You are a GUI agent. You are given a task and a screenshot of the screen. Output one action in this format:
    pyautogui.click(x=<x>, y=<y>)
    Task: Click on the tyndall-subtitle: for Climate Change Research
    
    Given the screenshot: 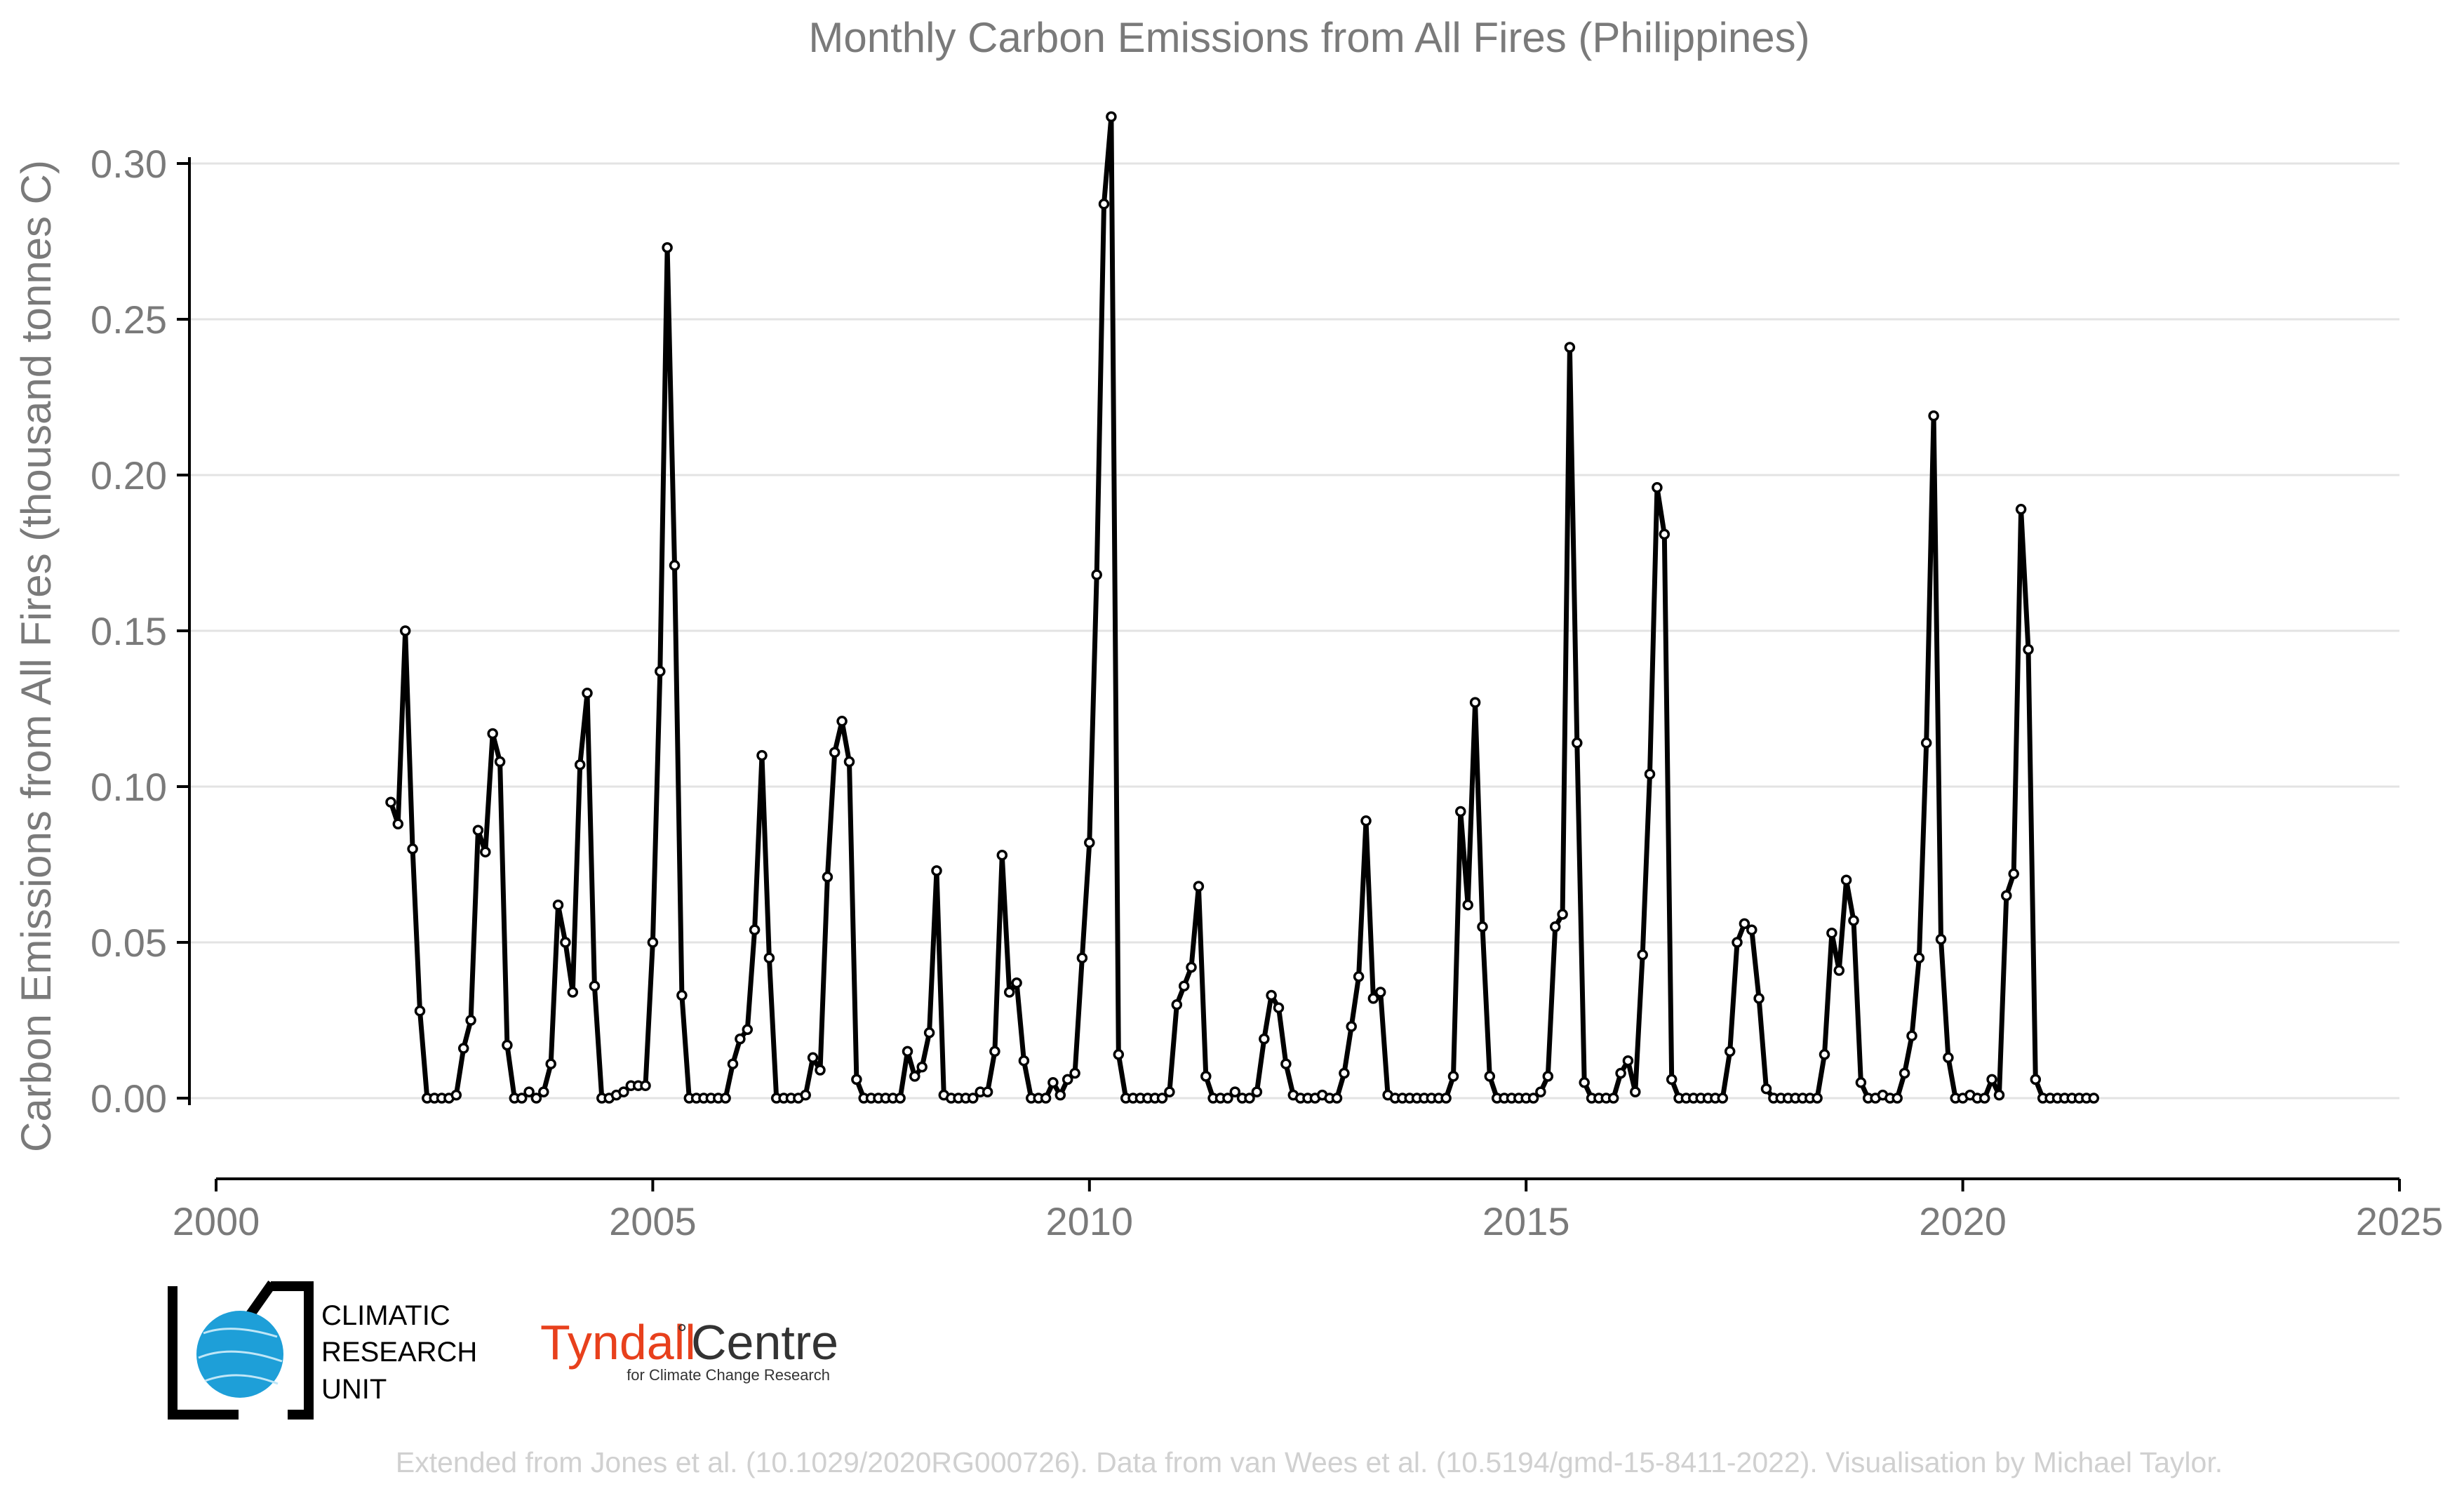 What is the action you would take?
    pyautogui.click(x=728, y=1375)
    